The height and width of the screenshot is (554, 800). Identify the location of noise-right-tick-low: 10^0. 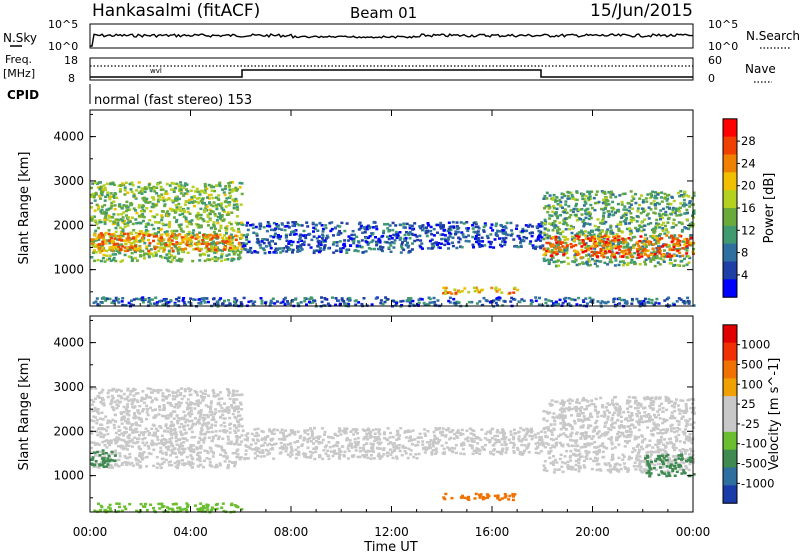
(723, 46).